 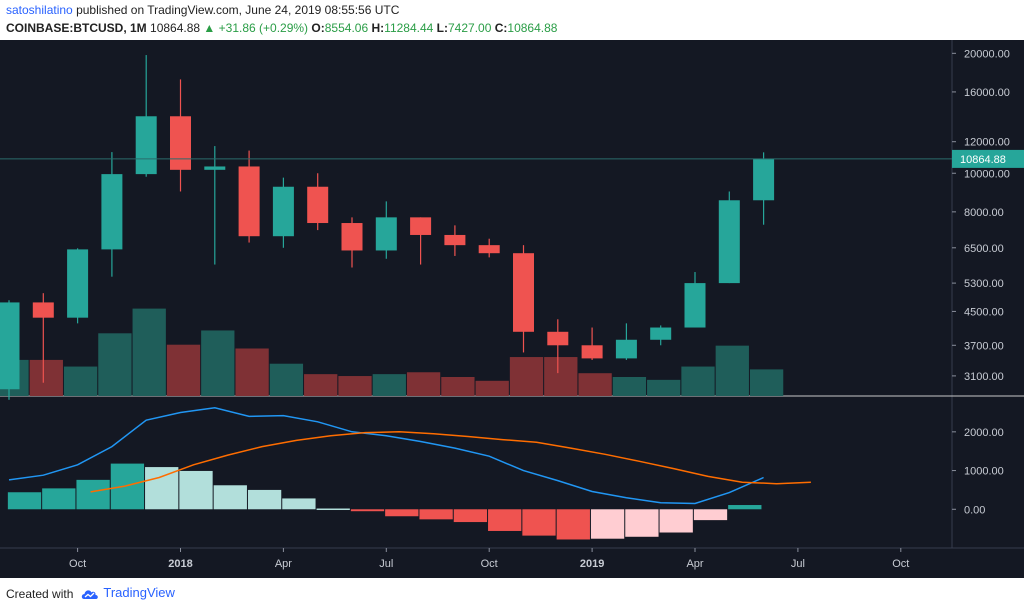 I want to click on author-link: satoshilatino, so click(x=39, y=10).